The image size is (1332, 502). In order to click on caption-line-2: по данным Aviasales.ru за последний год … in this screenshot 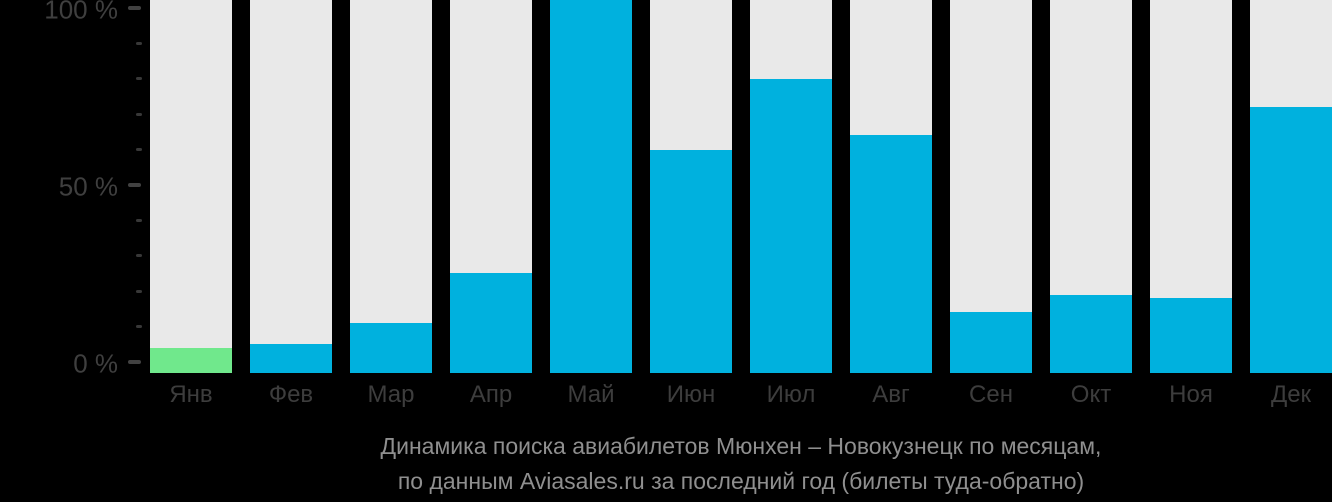, I will do `click(741, 481)`.